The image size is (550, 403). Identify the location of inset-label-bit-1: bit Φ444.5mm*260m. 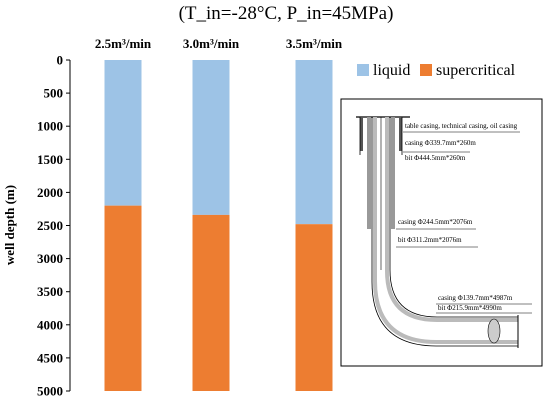
(435, 158).